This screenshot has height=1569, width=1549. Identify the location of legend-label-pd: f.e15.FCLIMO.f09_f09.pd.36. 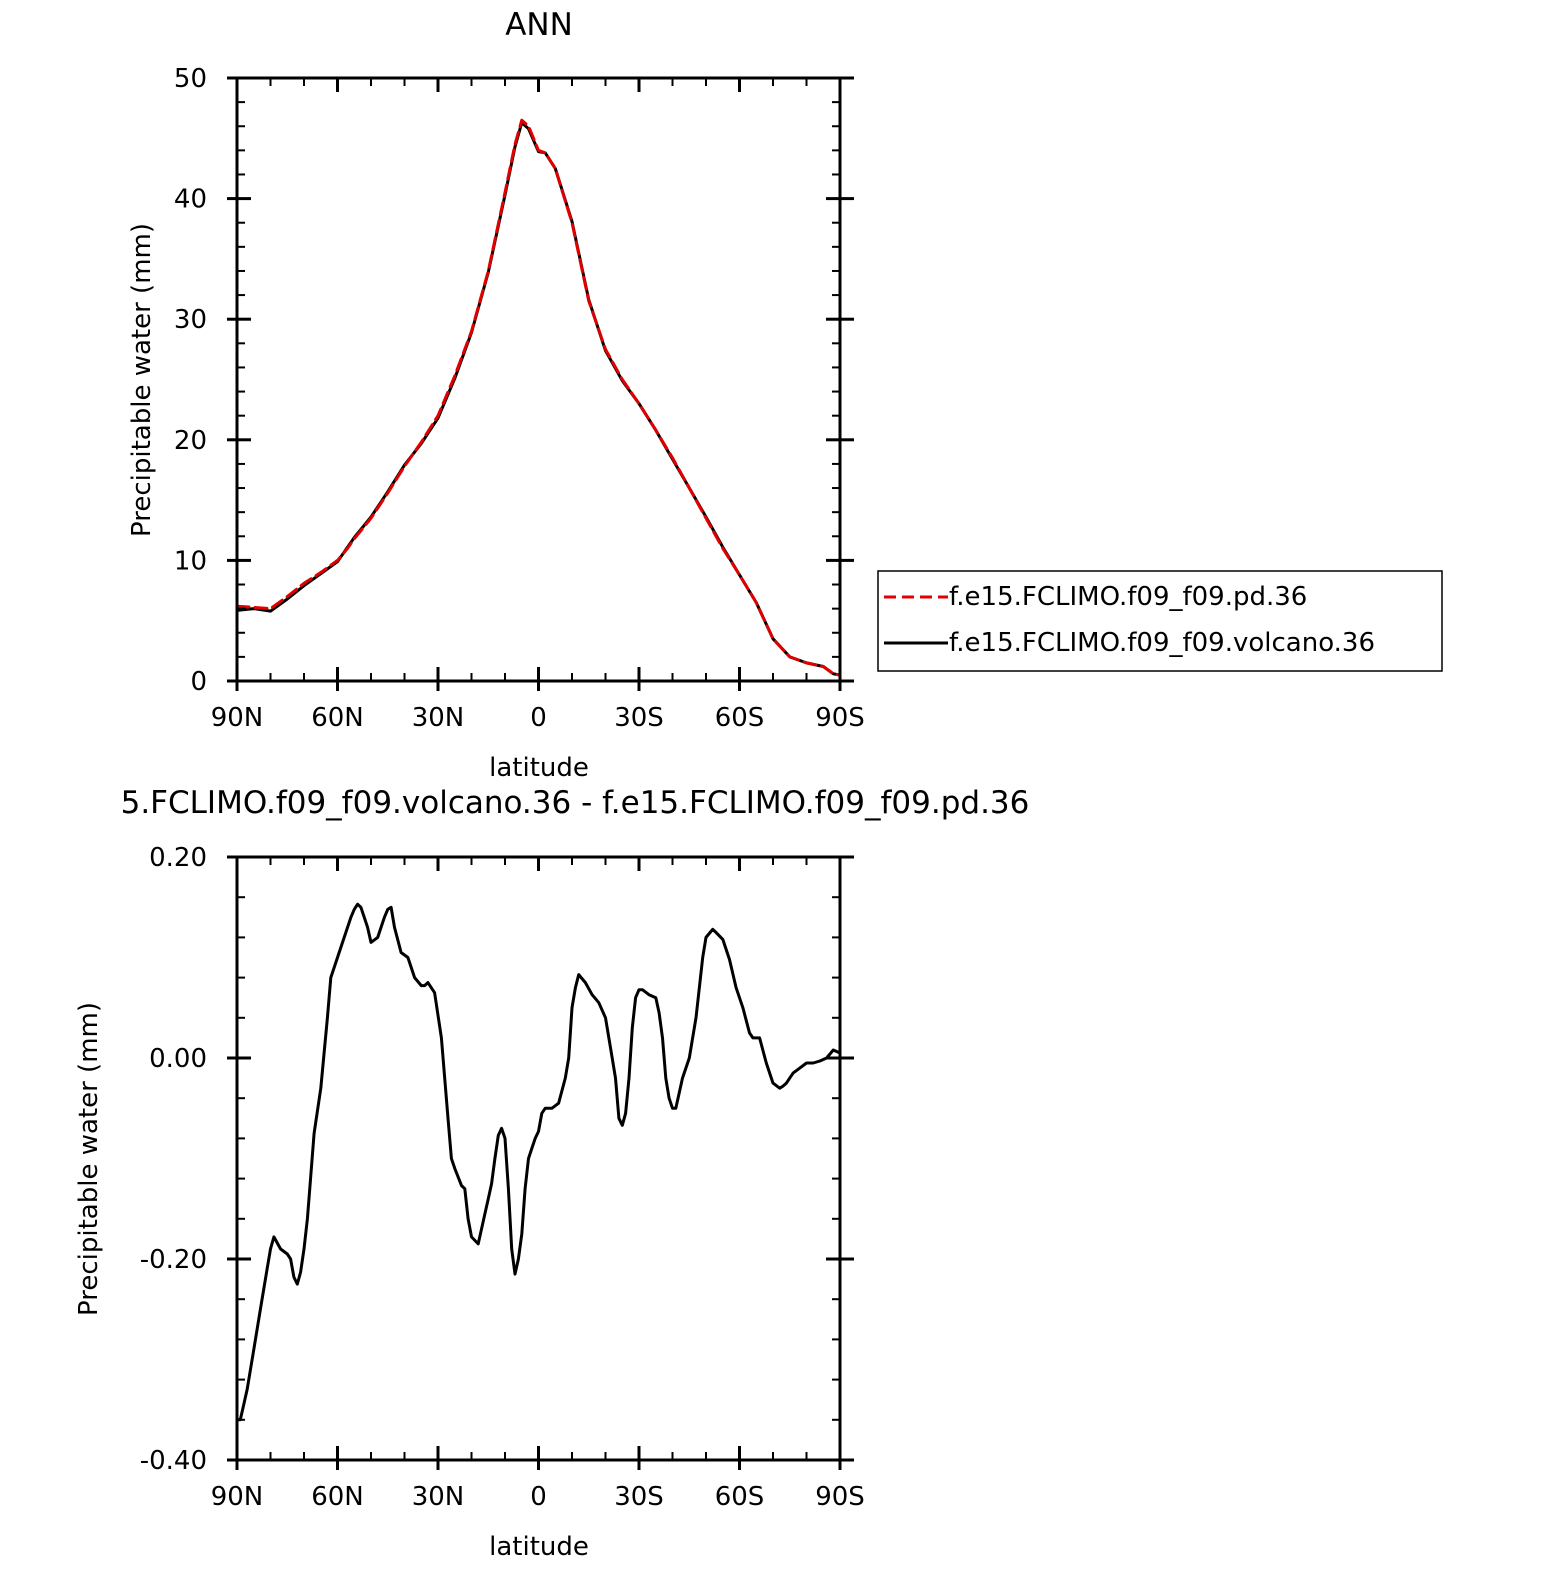
(1128, 597).